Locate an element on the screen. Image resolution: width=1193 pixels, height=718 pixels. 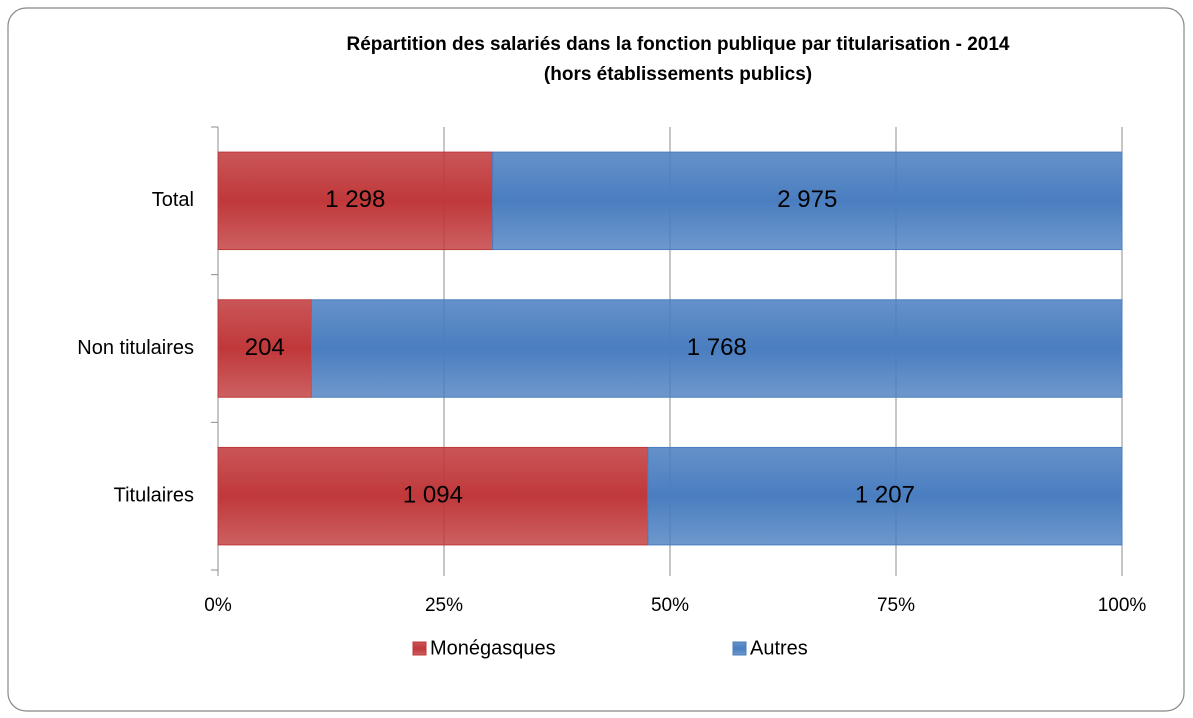
data-label: 2 975 is located at coordinates (807, 199).